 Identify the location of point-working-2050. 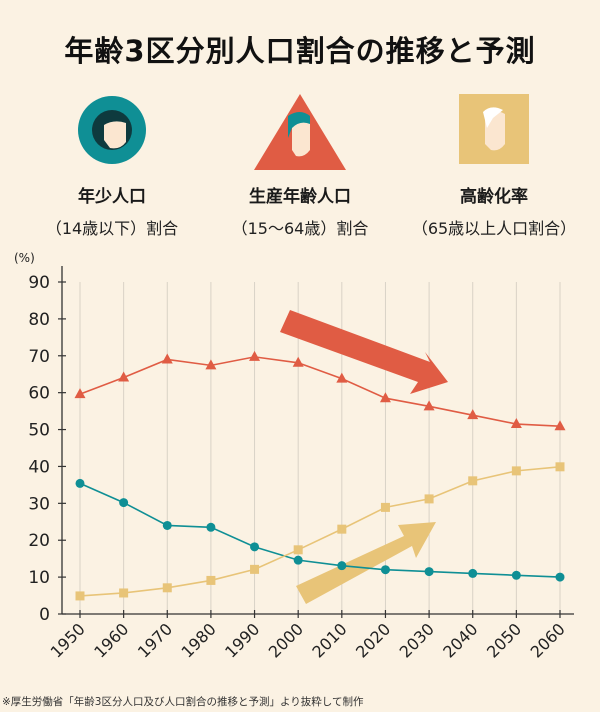
(516, 423).